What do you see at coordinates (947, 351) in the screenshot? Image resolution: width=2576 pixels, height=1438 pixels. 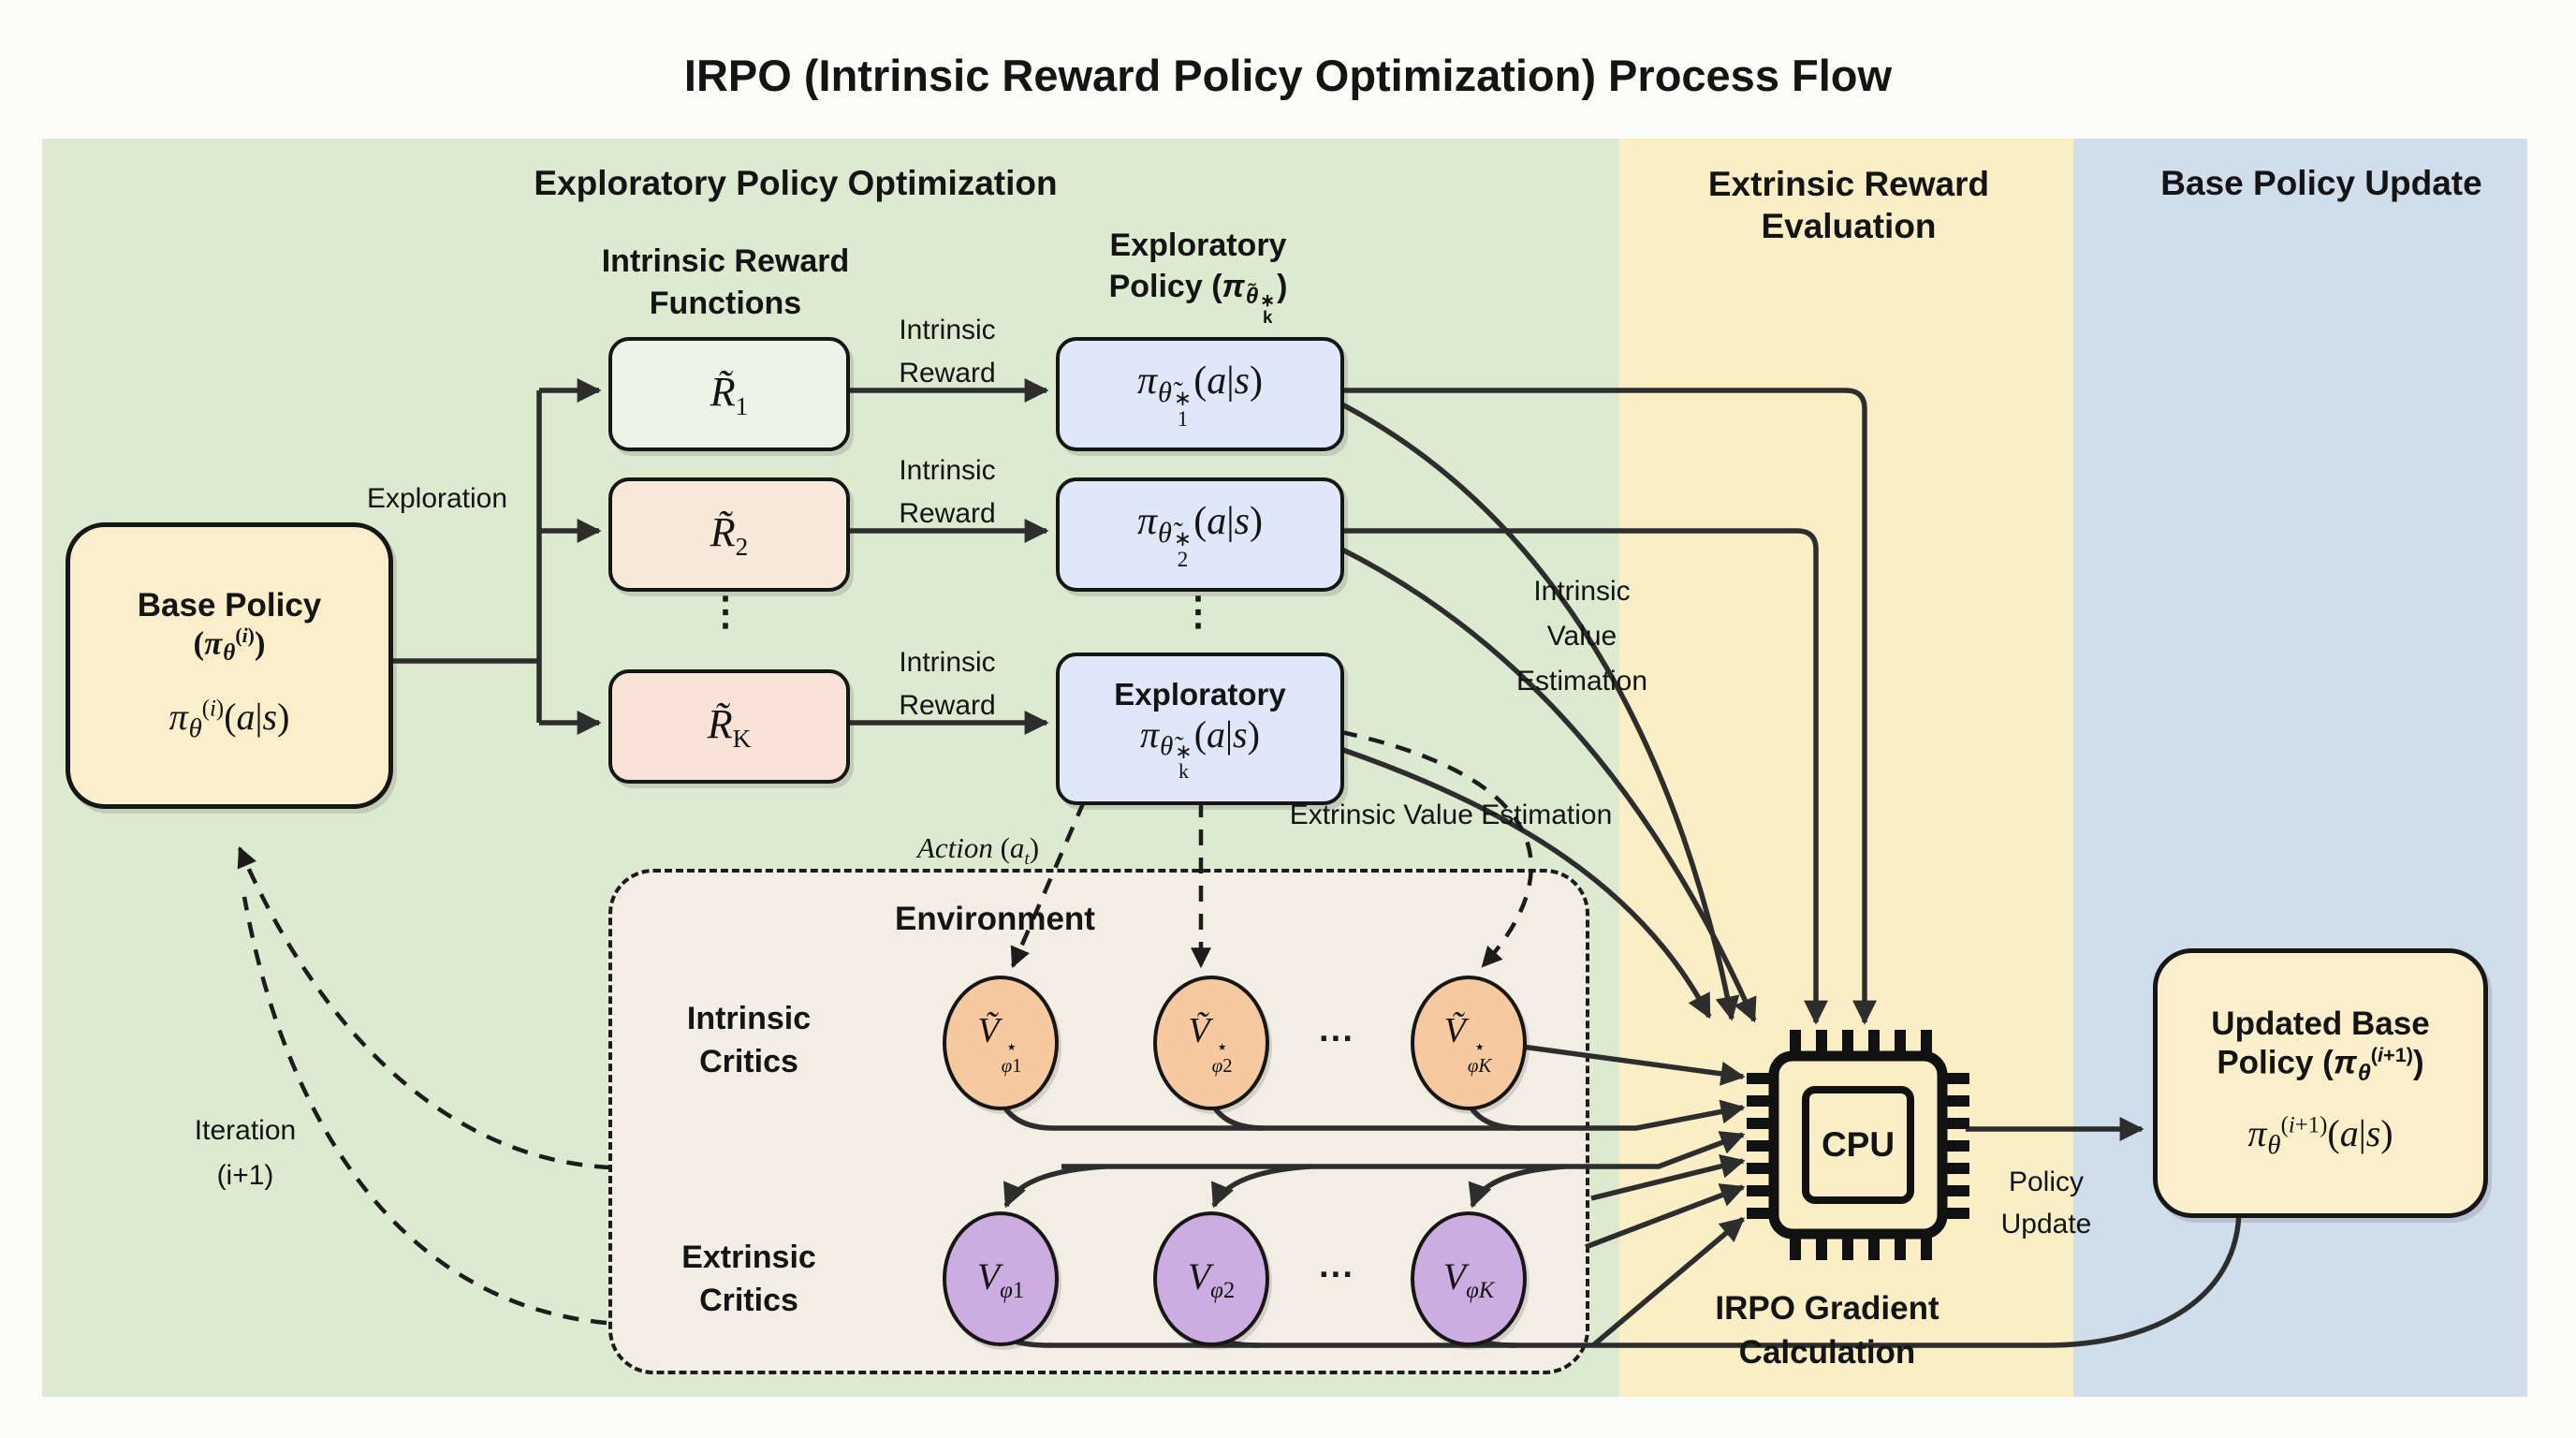 I see `label-intrinsic-reward-1: Intrinsic Reward` at bounding box center [947, 351].